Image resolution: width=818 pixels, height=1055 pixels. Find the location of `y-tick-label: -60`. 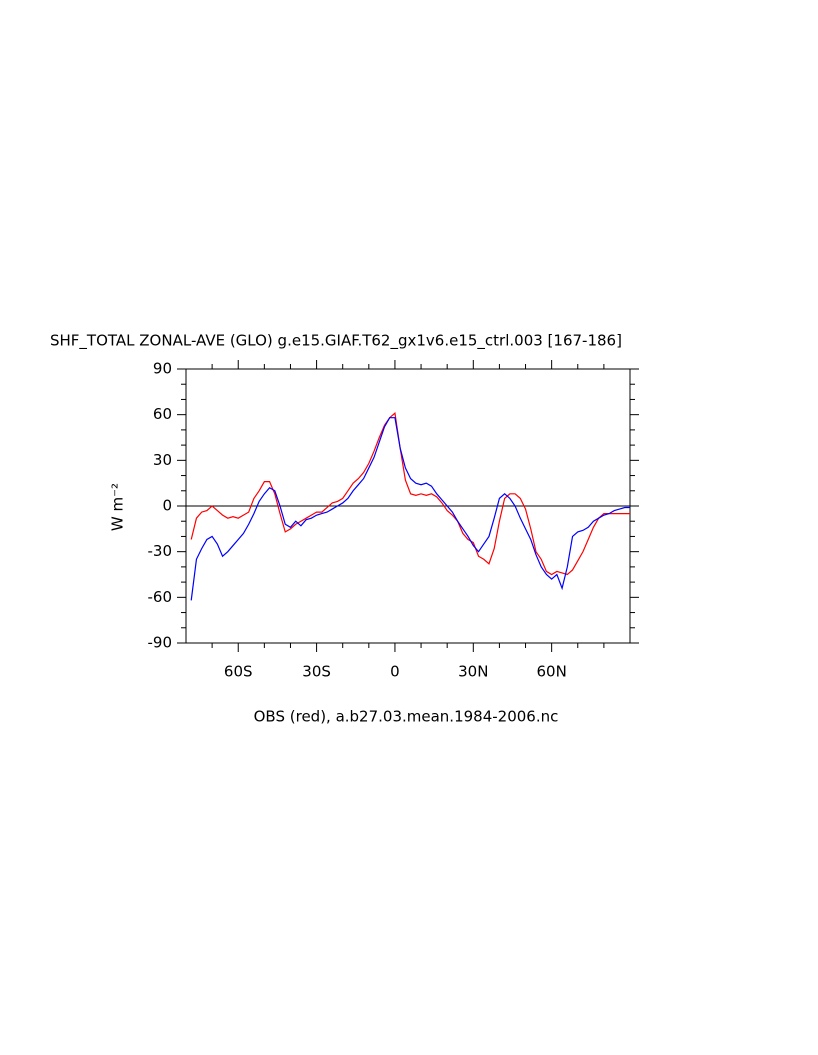

y-tick-label: -60 is located at coordinates (160, 597).